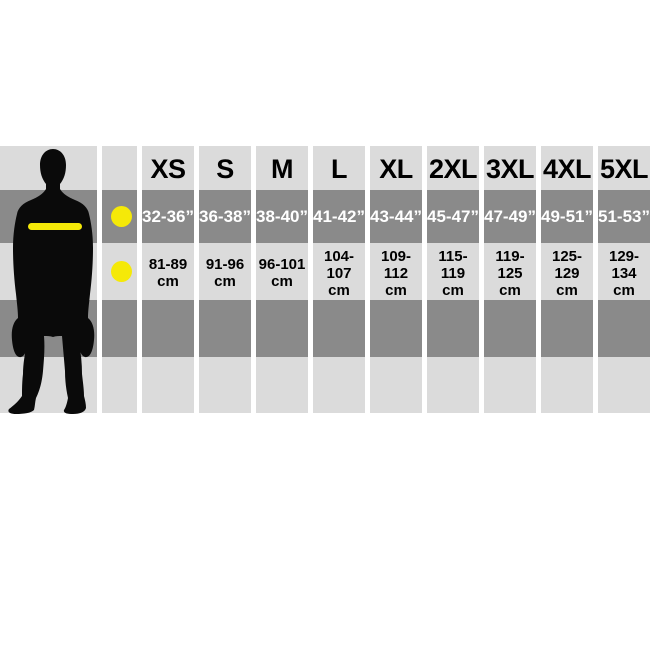 Image resolution: width=650 pixels, height=650 pixels. I want to click on cell-inches-m: 38-40”, so click(282, 216).